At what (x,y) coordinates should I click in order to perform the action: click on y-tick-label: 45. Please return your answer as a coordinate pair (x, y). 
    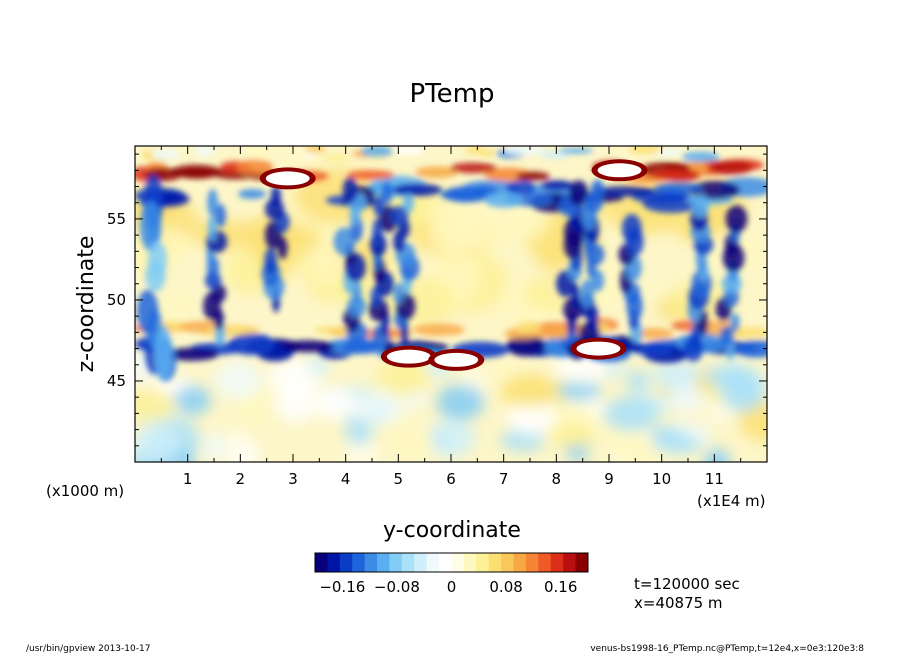
    Looking at the image, I should click on (116, 381).